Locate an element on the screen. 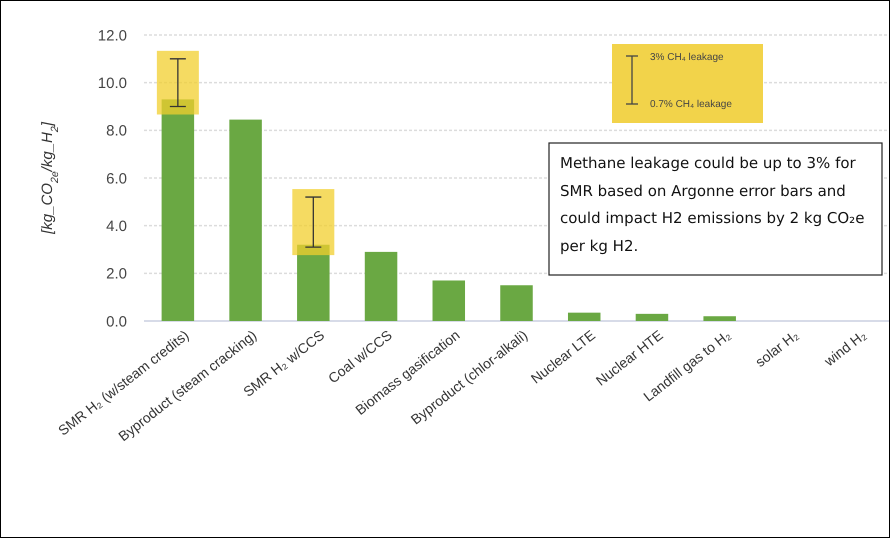 The height and width of the screenshot is (538, 890). annotation: Methane leakage could be up to 3% for SMR based on Argonne error bars and could impact H2 emissions by 2 kg CO₂e per kg H2. is located at coordinates (713, 204).